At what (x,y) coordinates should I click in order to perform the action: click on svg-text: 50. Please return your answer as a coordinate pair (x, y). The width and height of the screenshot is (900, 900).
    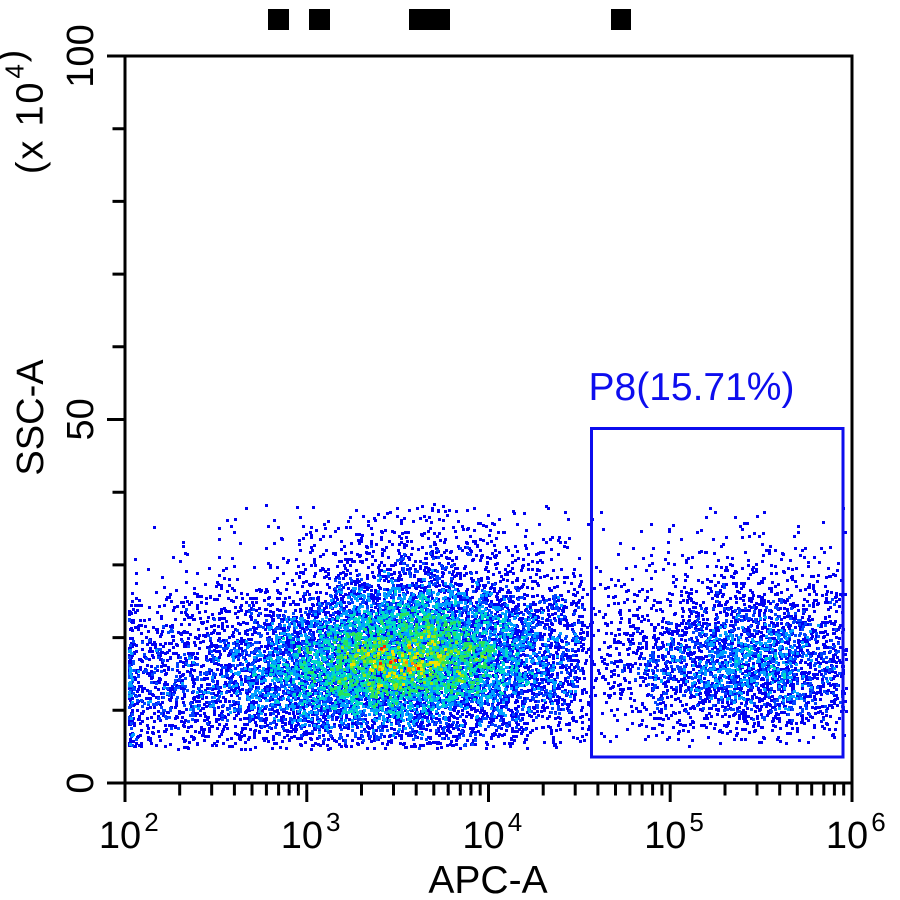
    Looking at the image, I should click on (81, 419).